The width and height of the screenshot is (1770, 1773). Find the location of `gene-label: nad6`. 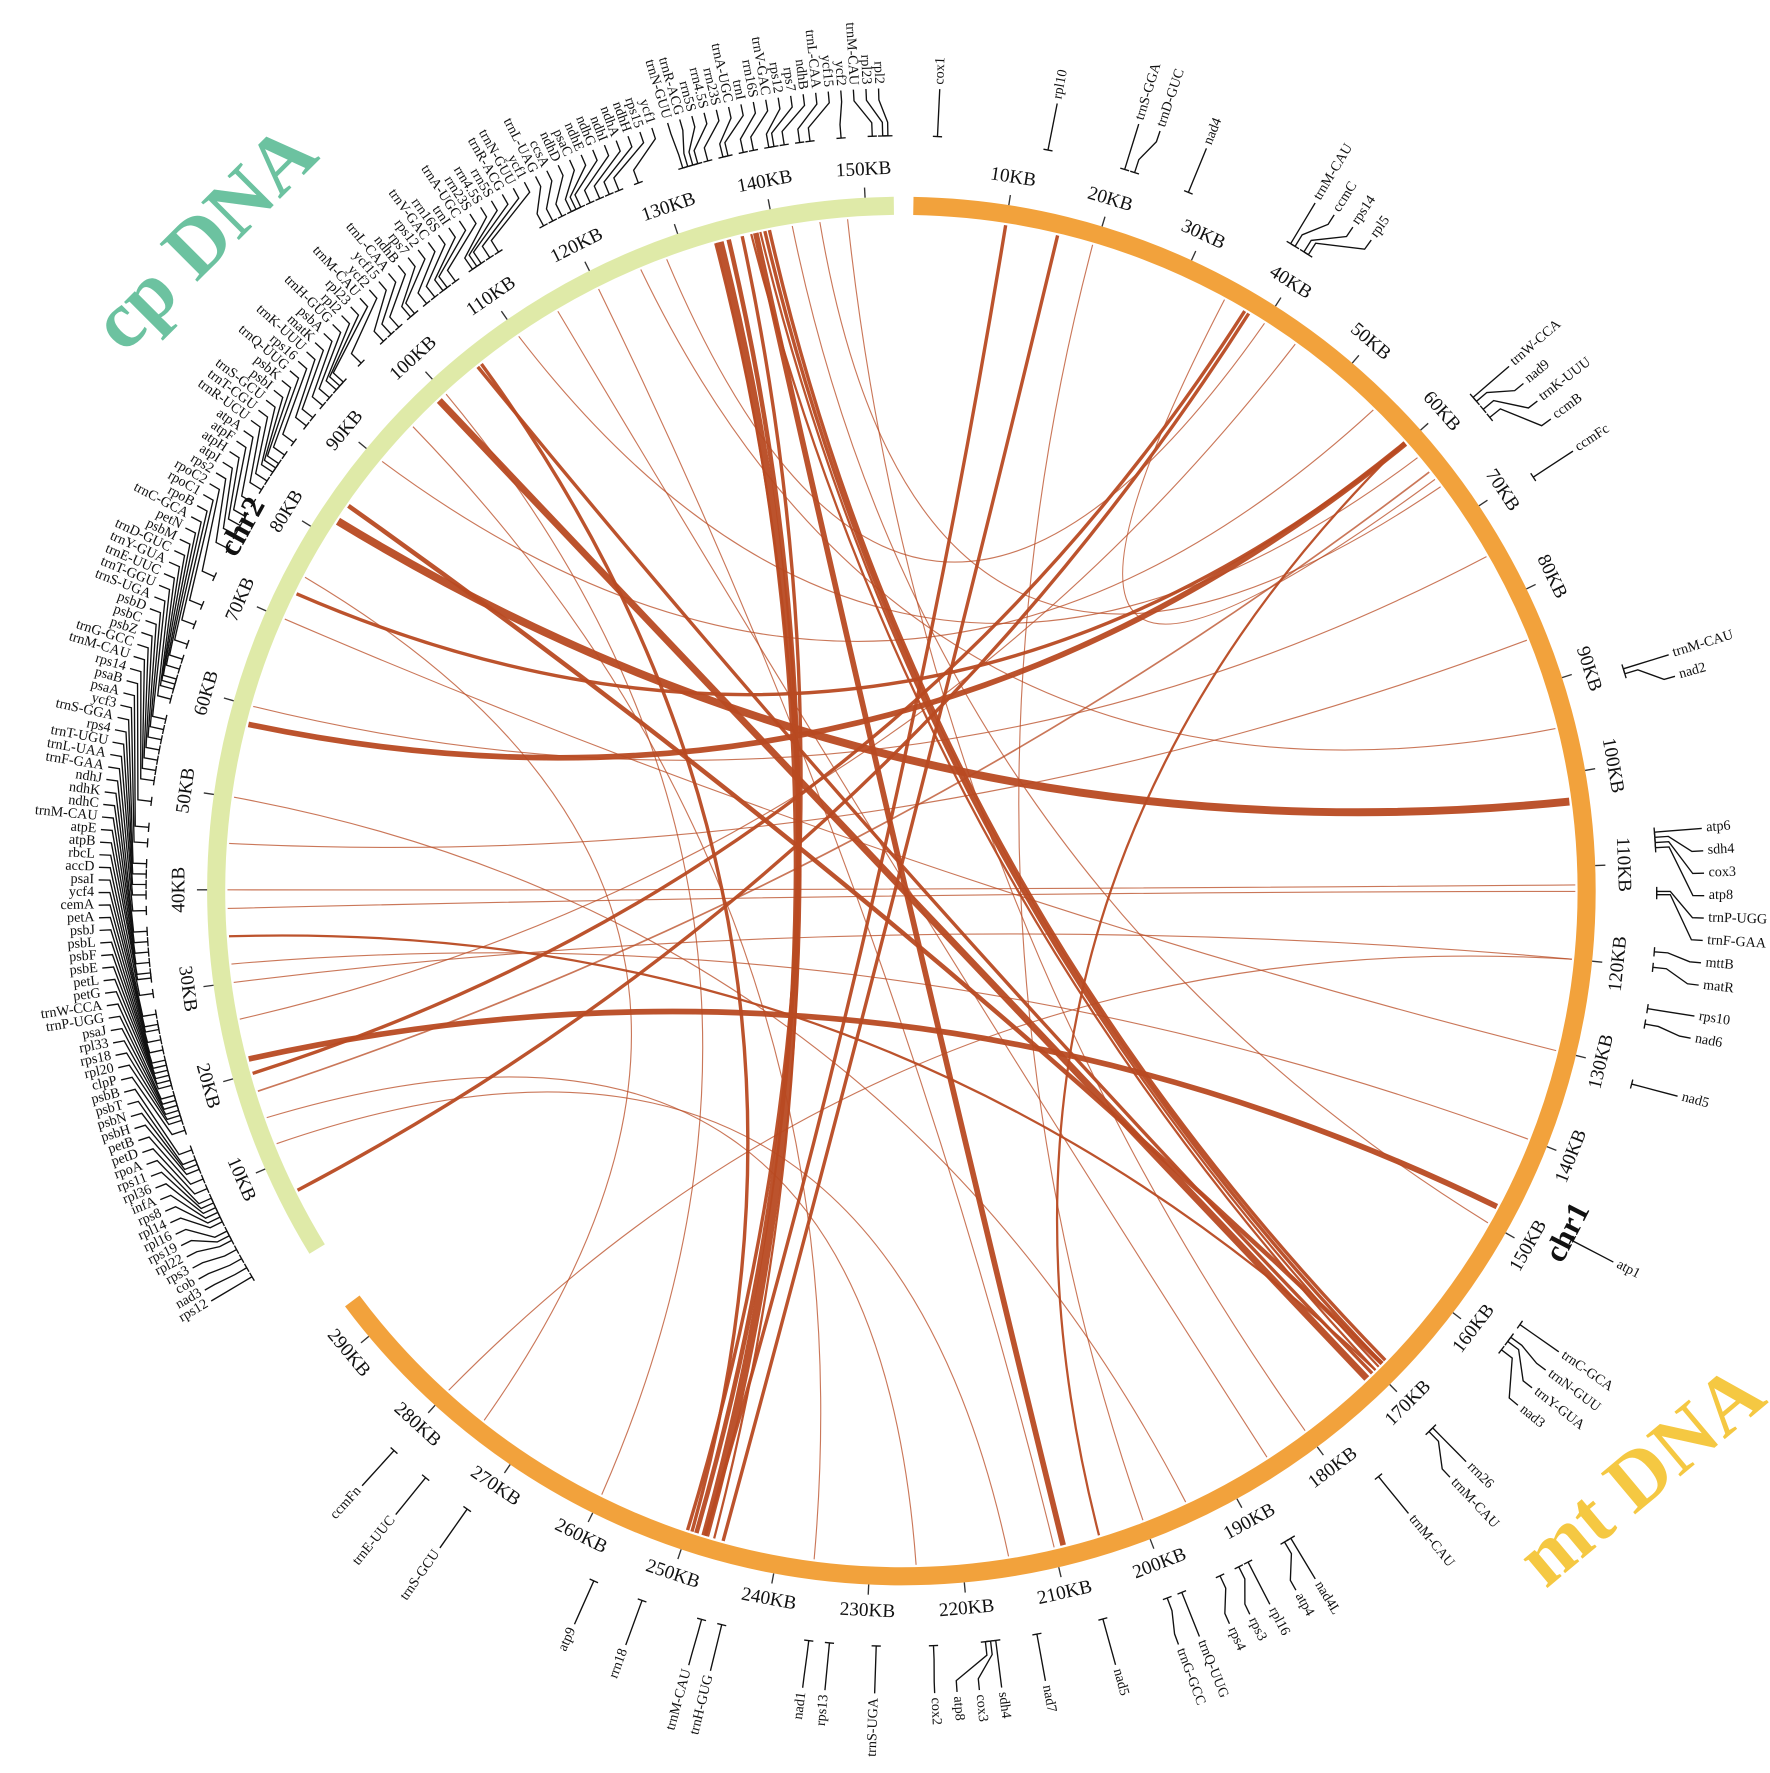

gene-label: nad6 is located at coordinates (1709, 1040).